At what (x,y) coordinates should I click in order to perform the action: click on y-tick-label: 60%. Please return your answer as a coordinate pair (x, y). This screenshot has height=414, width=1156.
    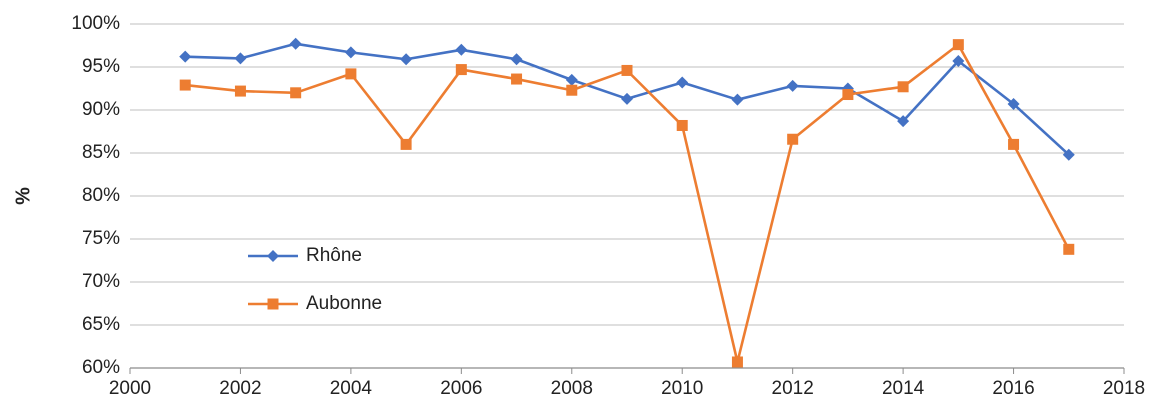
    Looking at the image, I should click on (101, 367).